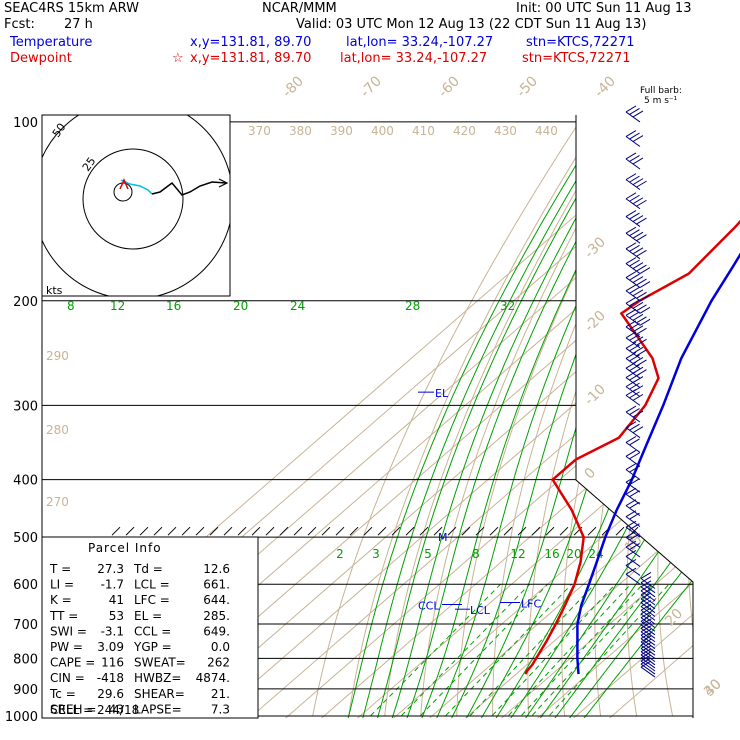  What do you see at coordinates (78, 24) in the screenshot?
I see `fcst-value: 27 h` at bounding box center [78, 24].